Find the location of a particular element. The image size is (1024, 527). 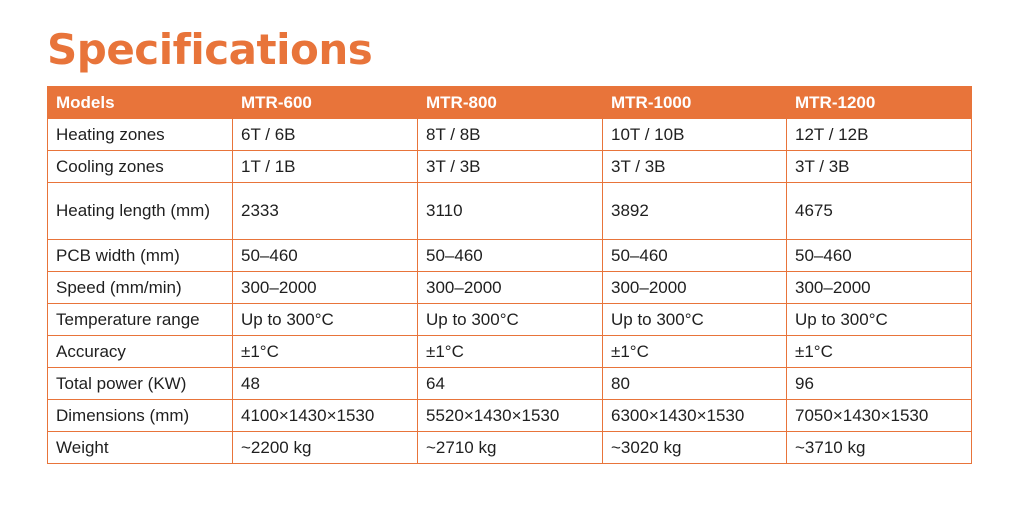

table-cell: 48 is located at coordinates (325, 383).